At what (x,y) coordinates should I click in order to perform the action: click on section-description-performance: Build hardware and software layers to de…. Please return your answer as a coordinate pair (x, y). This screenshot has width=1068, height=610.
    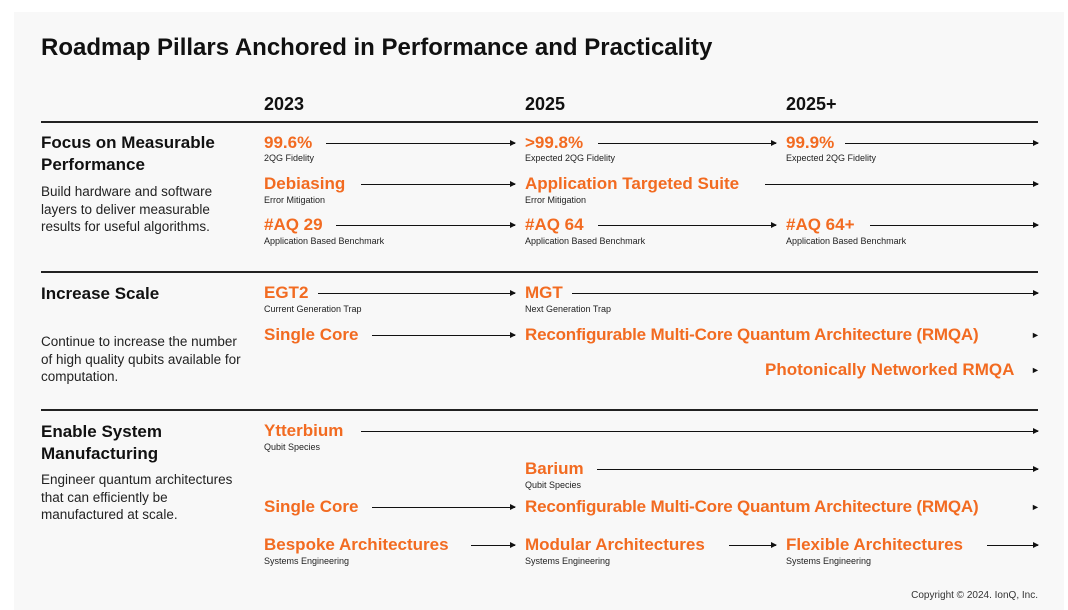
    Looking at the image, I should click on (127, 209).